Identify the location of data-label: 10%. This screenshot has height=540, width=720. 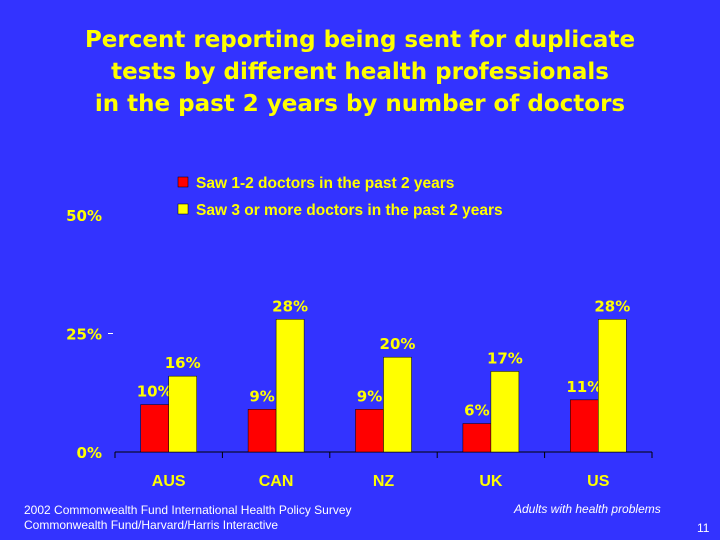
(155, 392).